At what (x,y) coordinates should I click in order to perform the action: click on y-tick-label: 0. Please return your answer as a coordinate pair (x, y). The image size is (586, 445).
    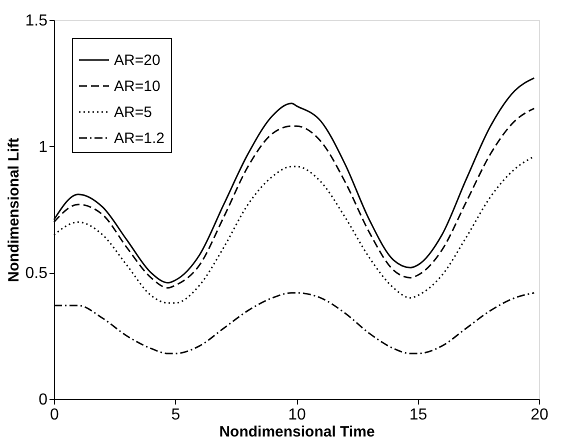
    Looking at the image, I should click on (43, 400).